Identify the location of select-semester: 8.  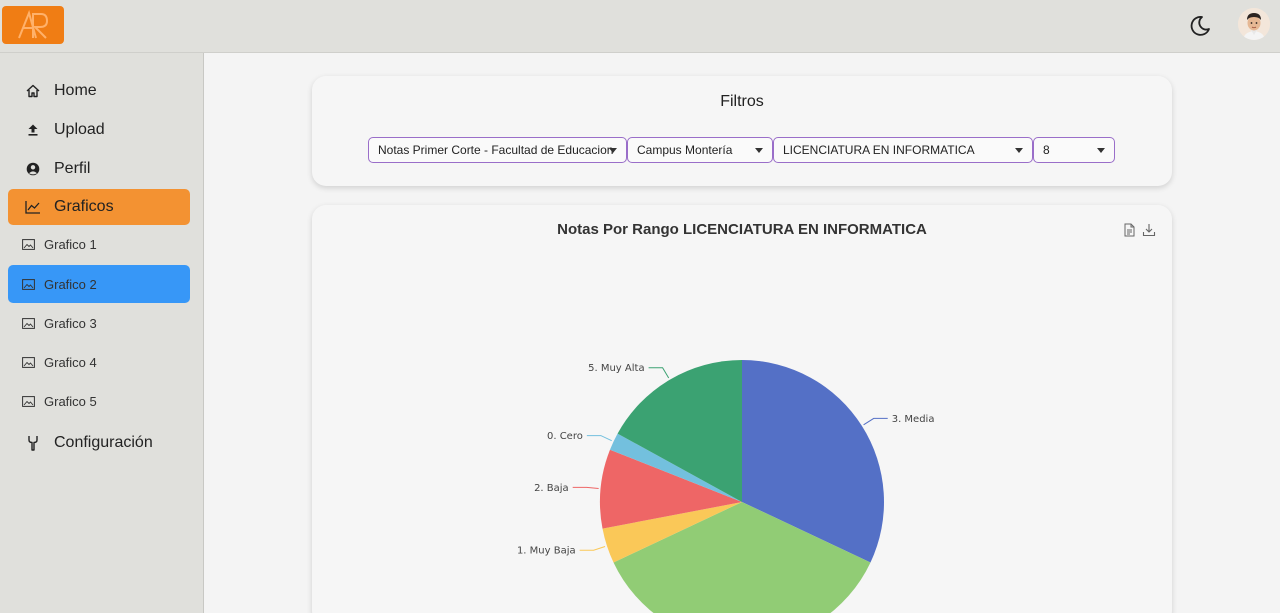
(1074, 150).